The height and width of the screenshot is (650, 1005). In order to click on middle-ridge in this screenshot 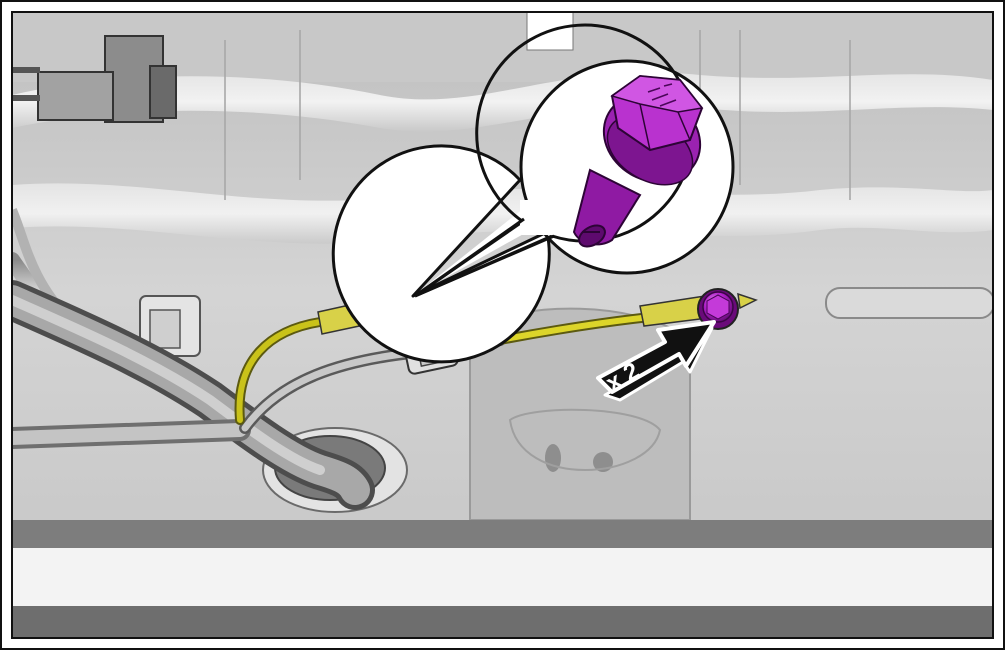, I will do `click(502, 213)`.